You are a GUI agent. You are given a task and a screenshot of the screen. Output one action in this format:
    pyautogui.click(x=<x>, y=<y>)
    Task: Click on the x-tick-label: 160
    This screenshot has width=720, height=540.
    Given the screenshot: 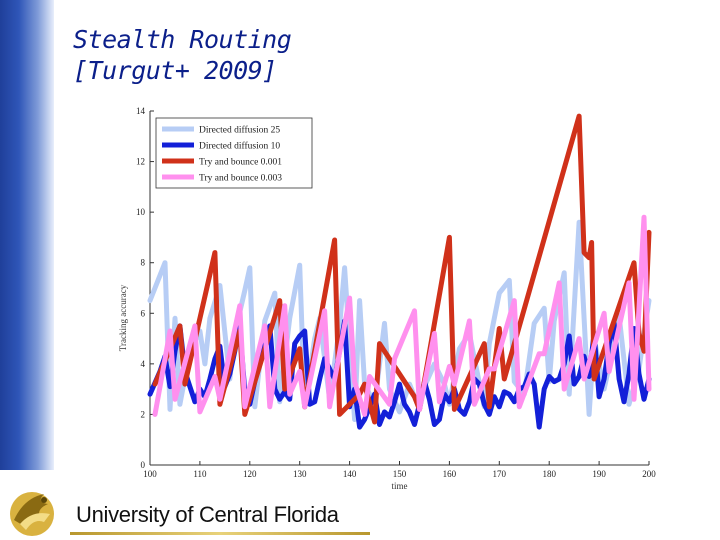 What is the action you would take?
    pyautogui.click(x=450, y=474)
    